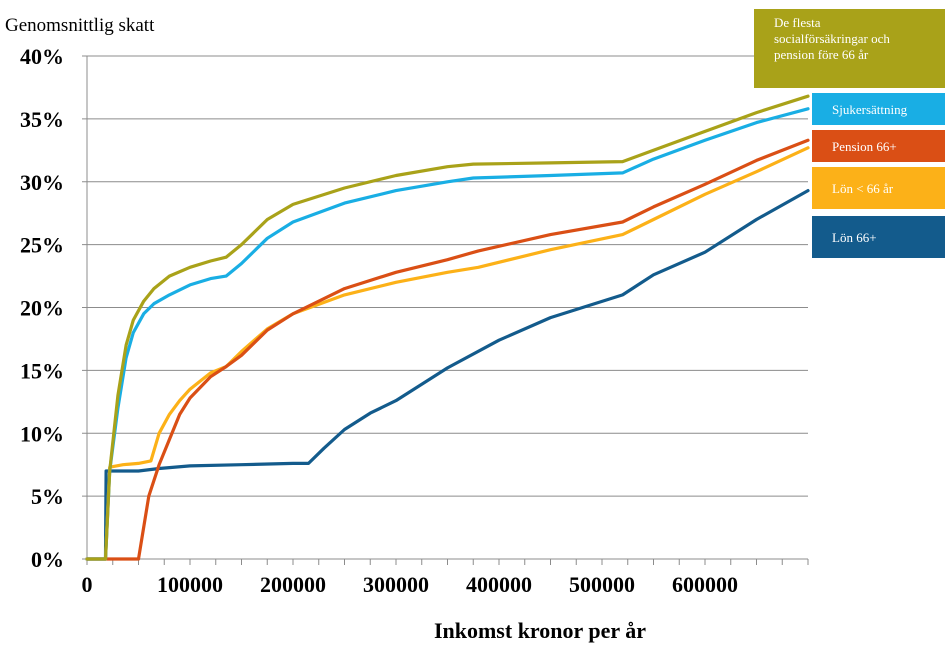 This screenshot has width=945, height=650. What do you see at coordinates (42, 56) in the screenshot?
I see `y-tick-label: 40%` at bounding box center [42, 56].